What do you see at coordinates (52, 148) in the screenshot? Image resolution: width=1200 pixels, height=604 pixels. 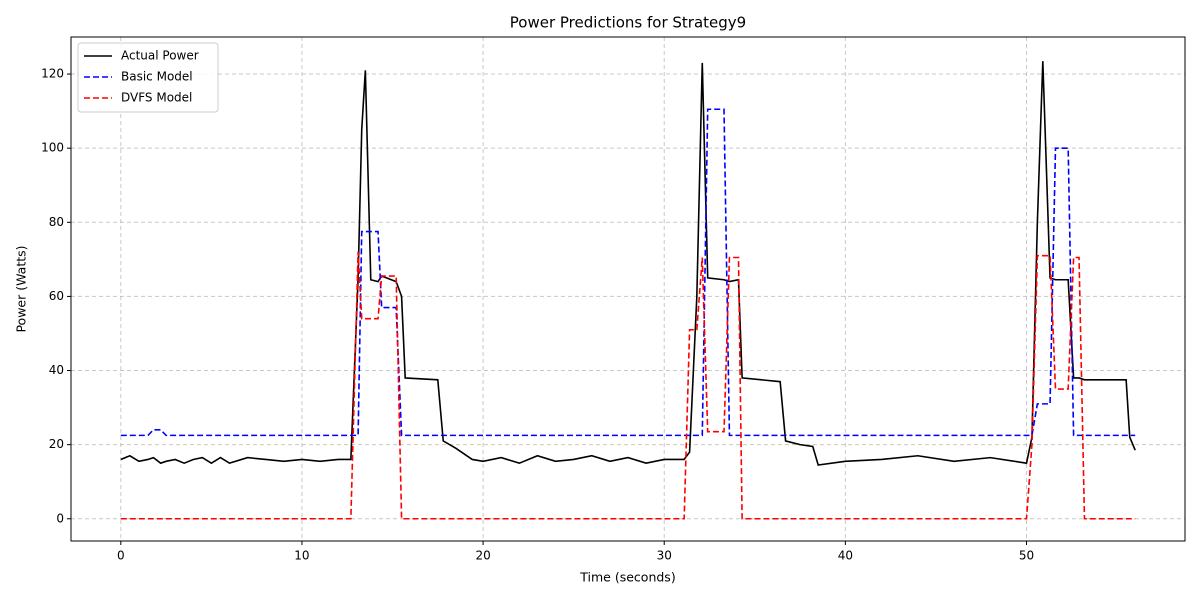 I see `y-tick-label: 100` at bounding box center [52, 148].